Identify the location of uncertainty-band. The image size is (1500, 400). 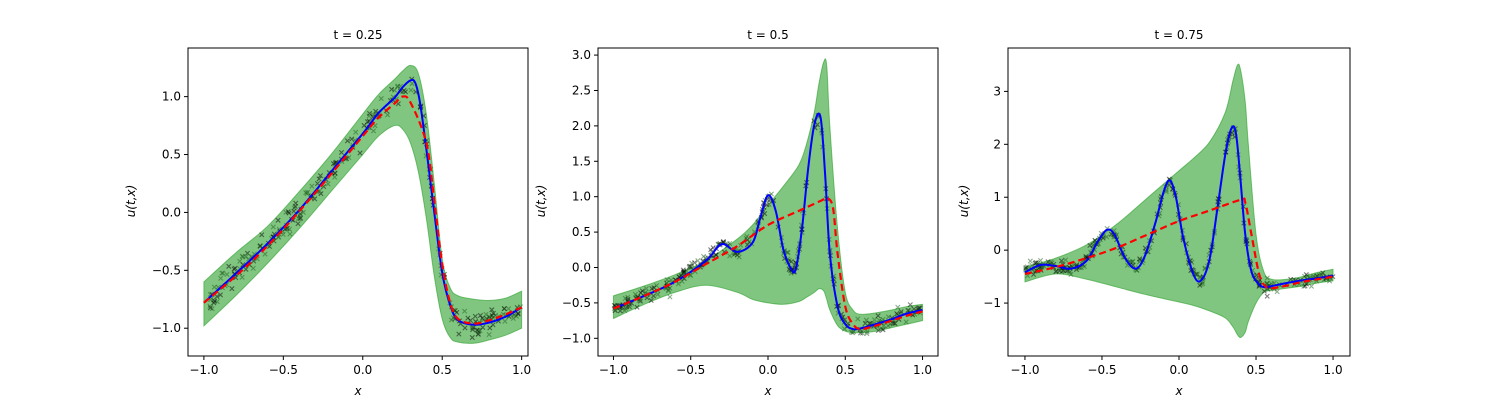
(768, 196).